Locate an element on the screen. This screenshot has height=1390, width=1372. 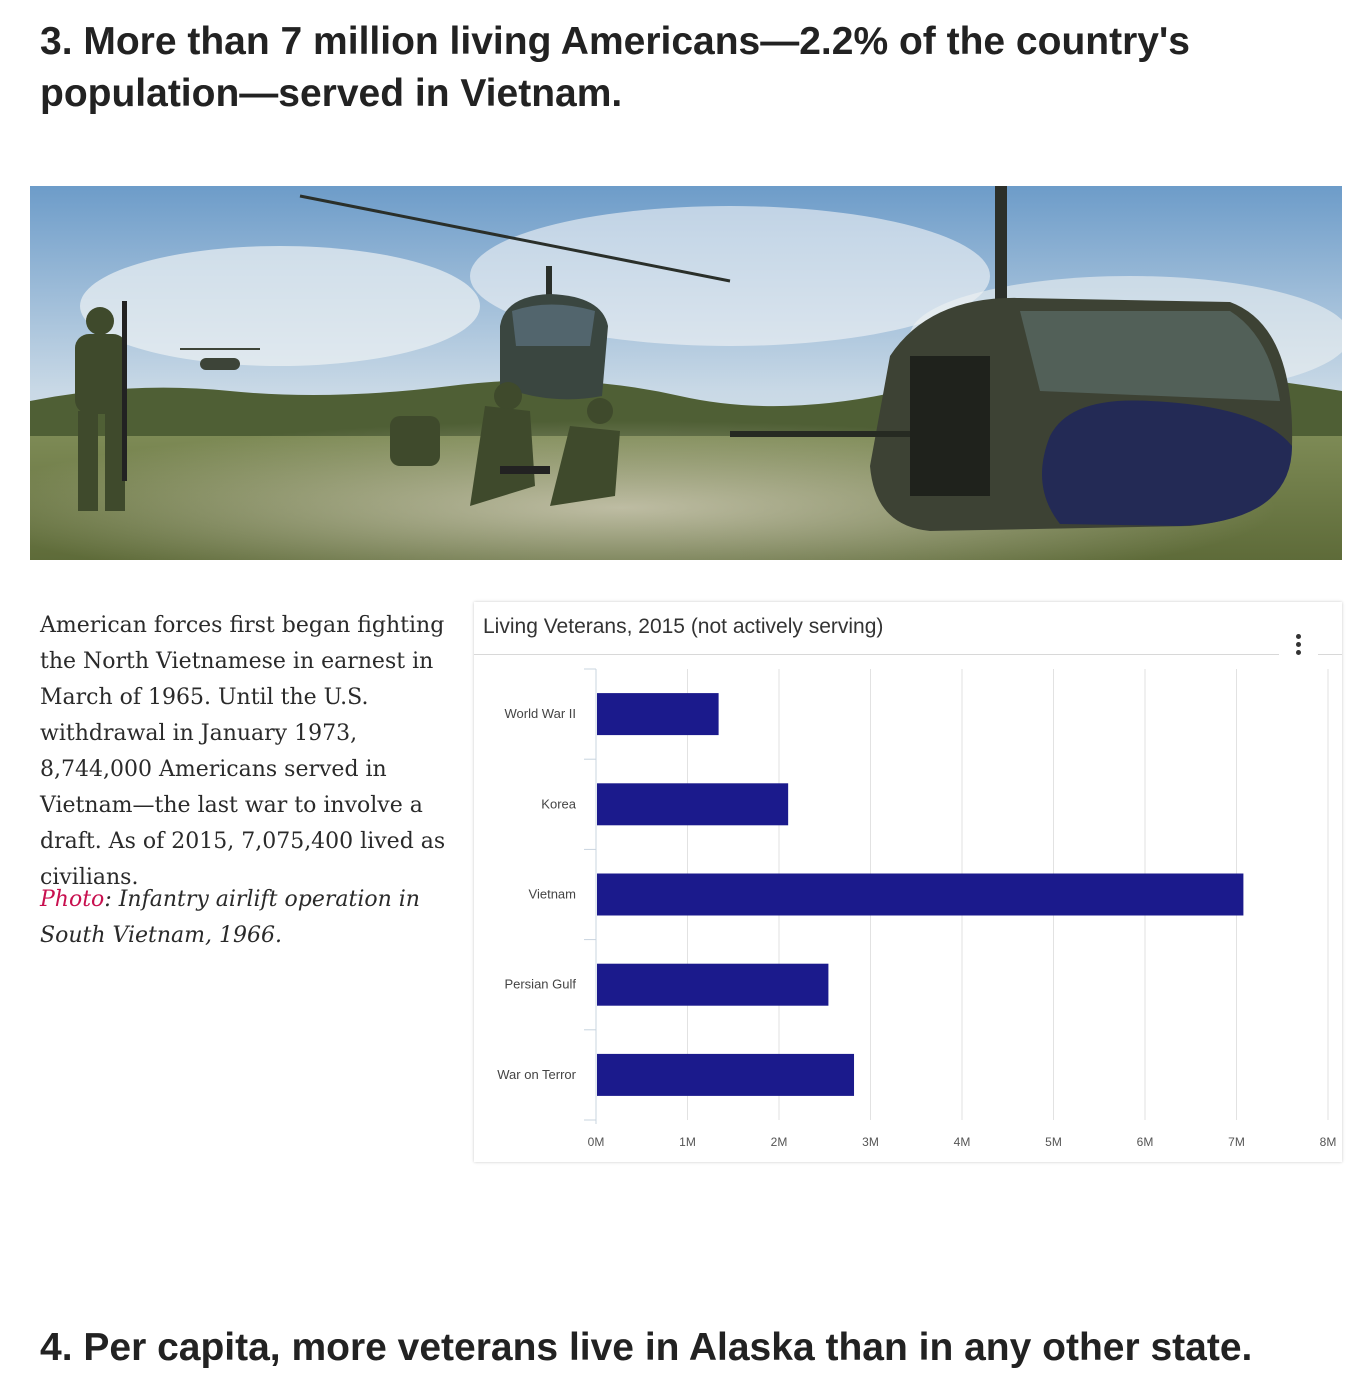
x-tick-label: 7M is located at coordinates (1236, 1142).